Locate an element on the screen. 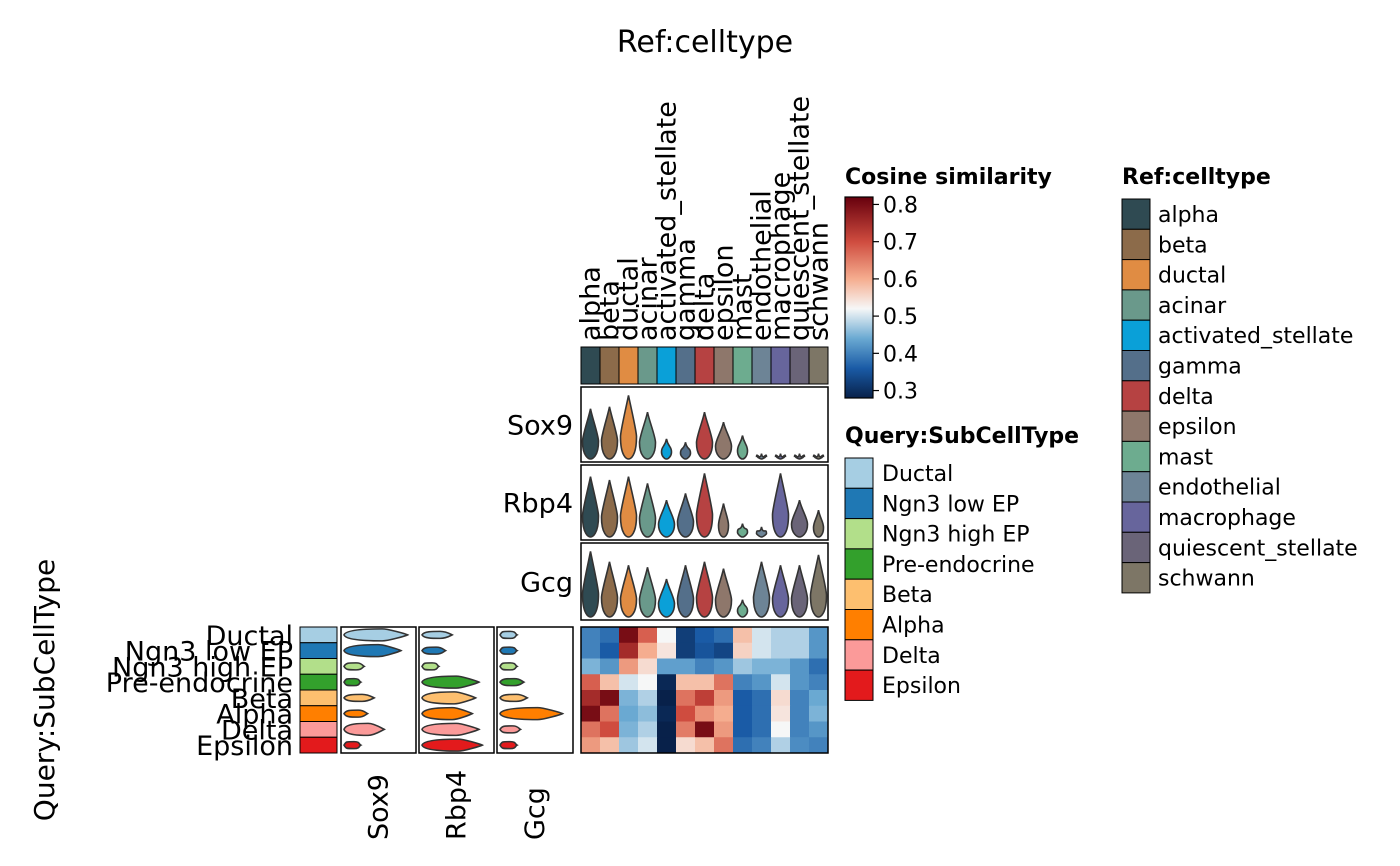 This screenshot has width=1400, height=866. query-legend-label-ngn3-low-ep: Ngn3 low EP is located at coordinates (950, 504).